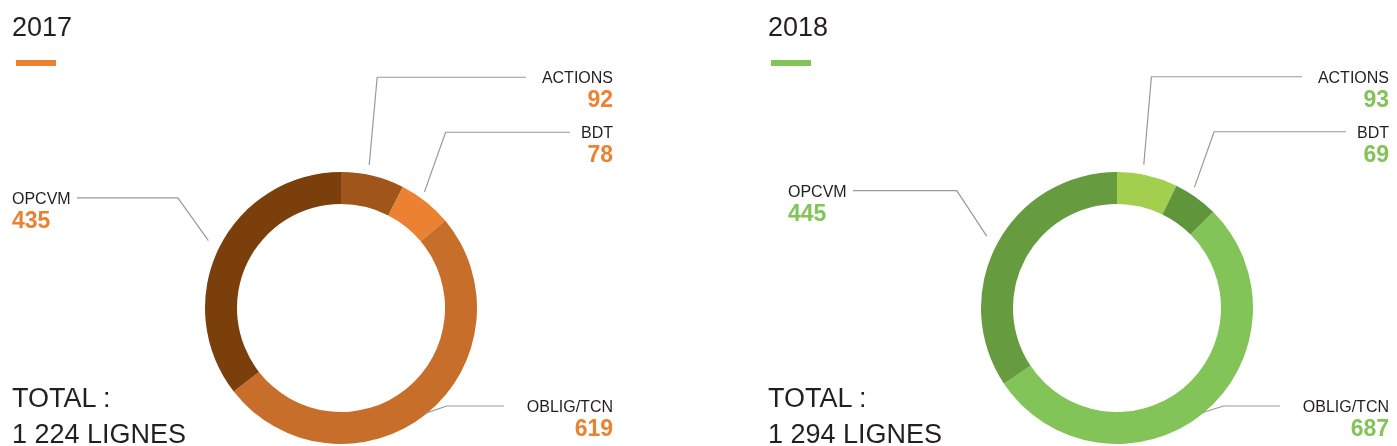  Describe the element at coordinates (798, 27) in the screenshot. I see `chart-title: 2018` at that location.